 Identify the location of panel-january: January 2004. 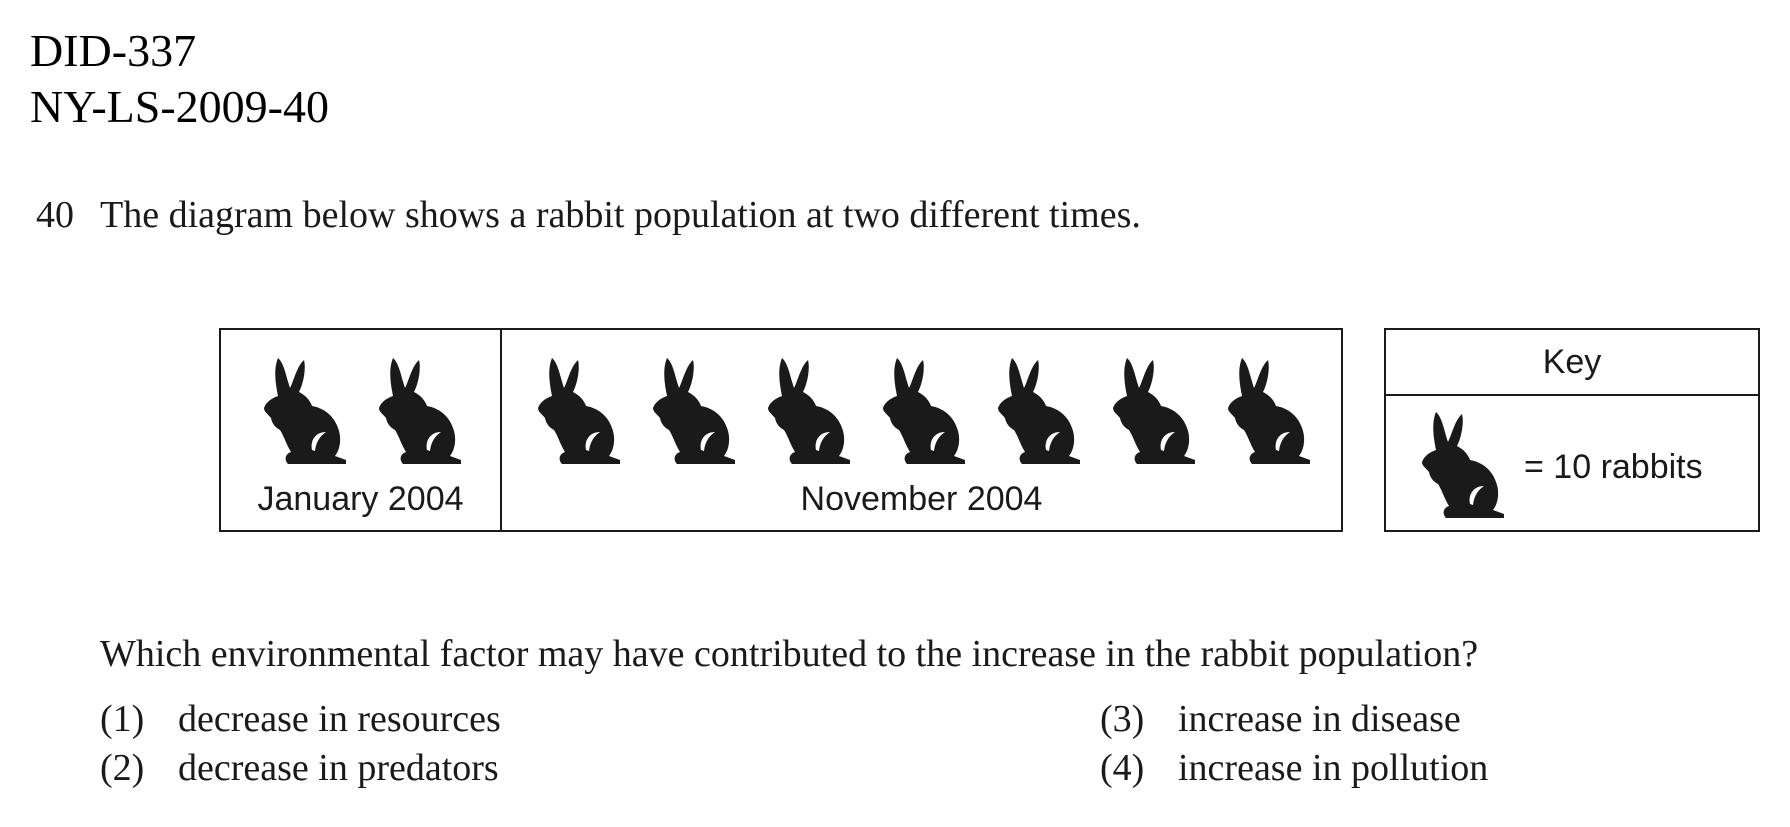
(360, 430).